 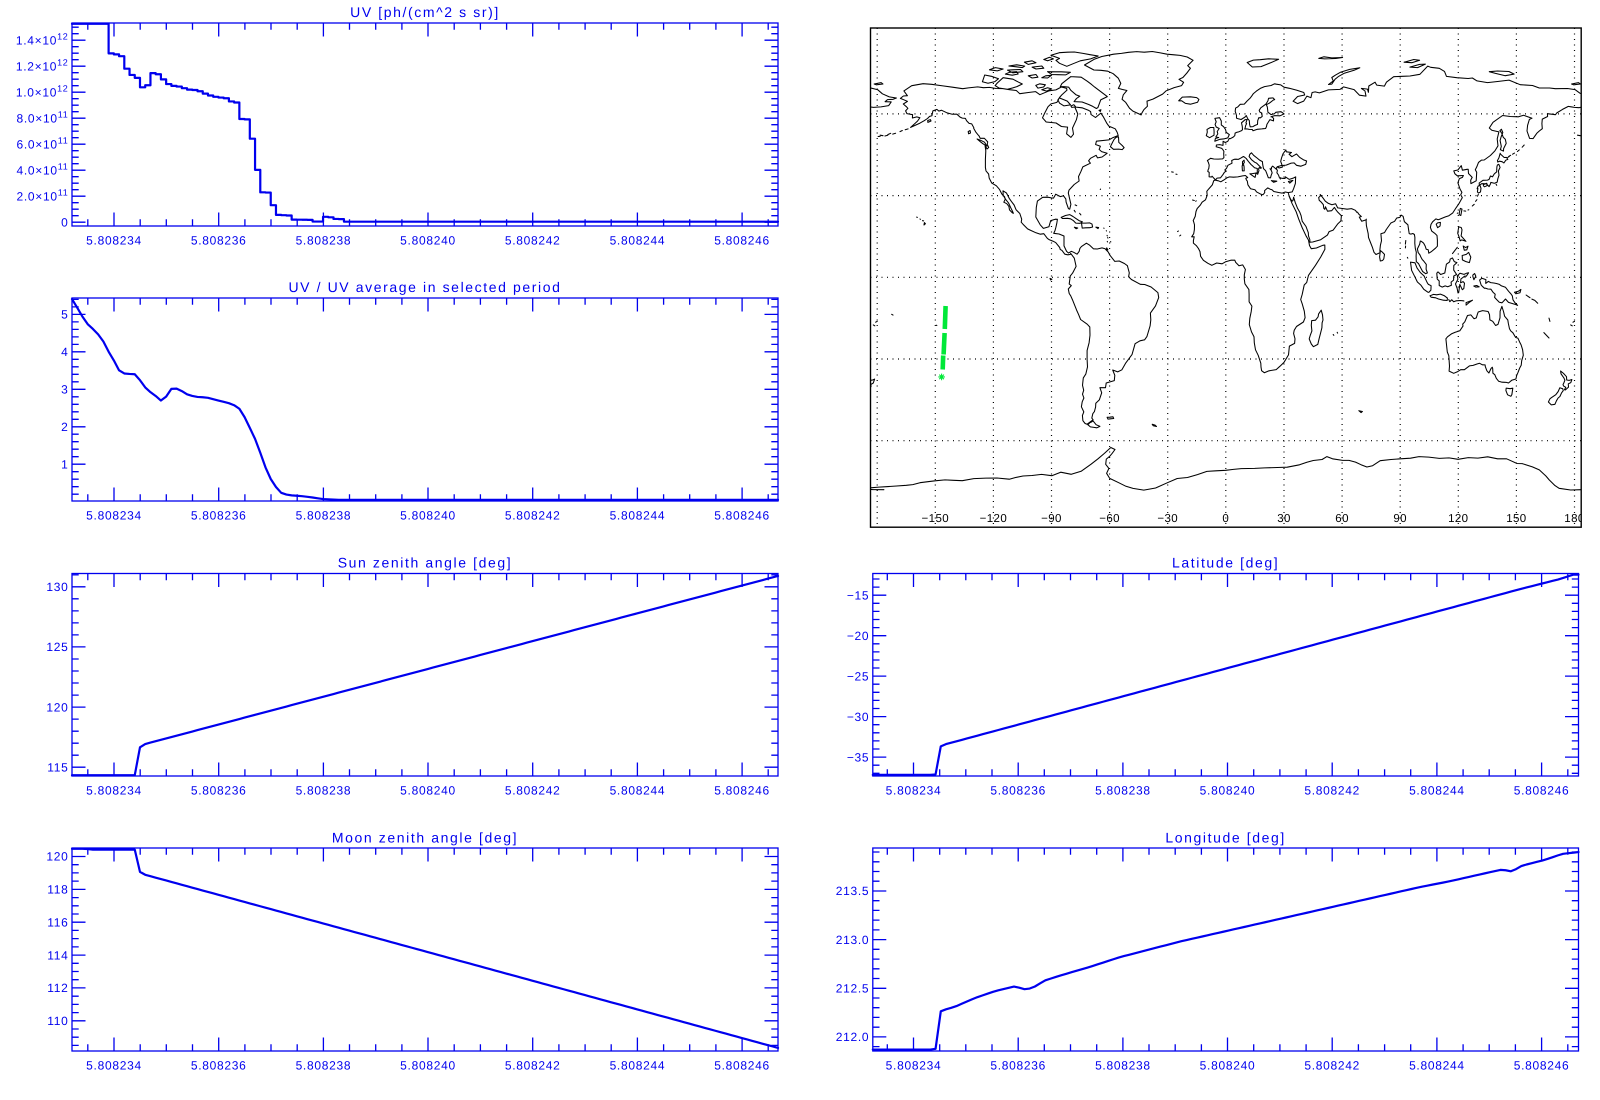 I want to click on svg-text: −90, so click(x=1051, y=519).